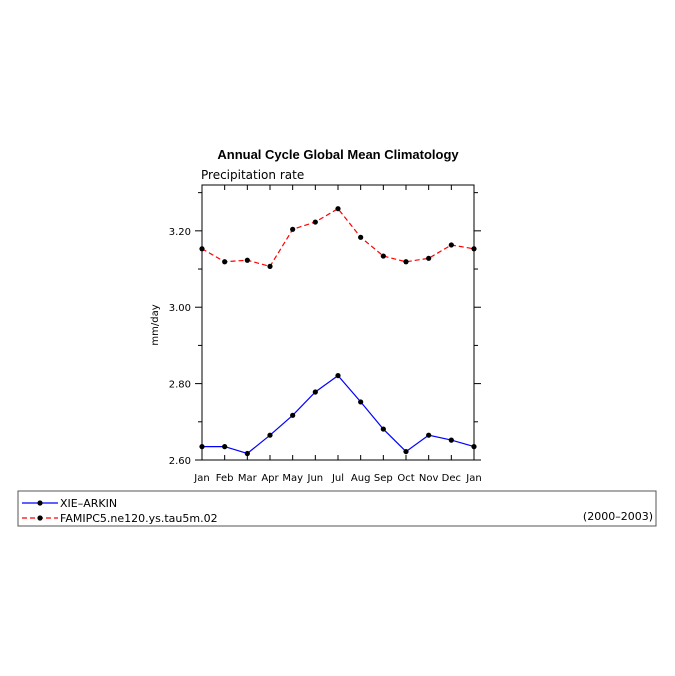 This screenshot has height=676, width=675. Describe the element at coordinates (315, 478) in the screenshot. I see `x-tick-label-5: Jun` at that location.